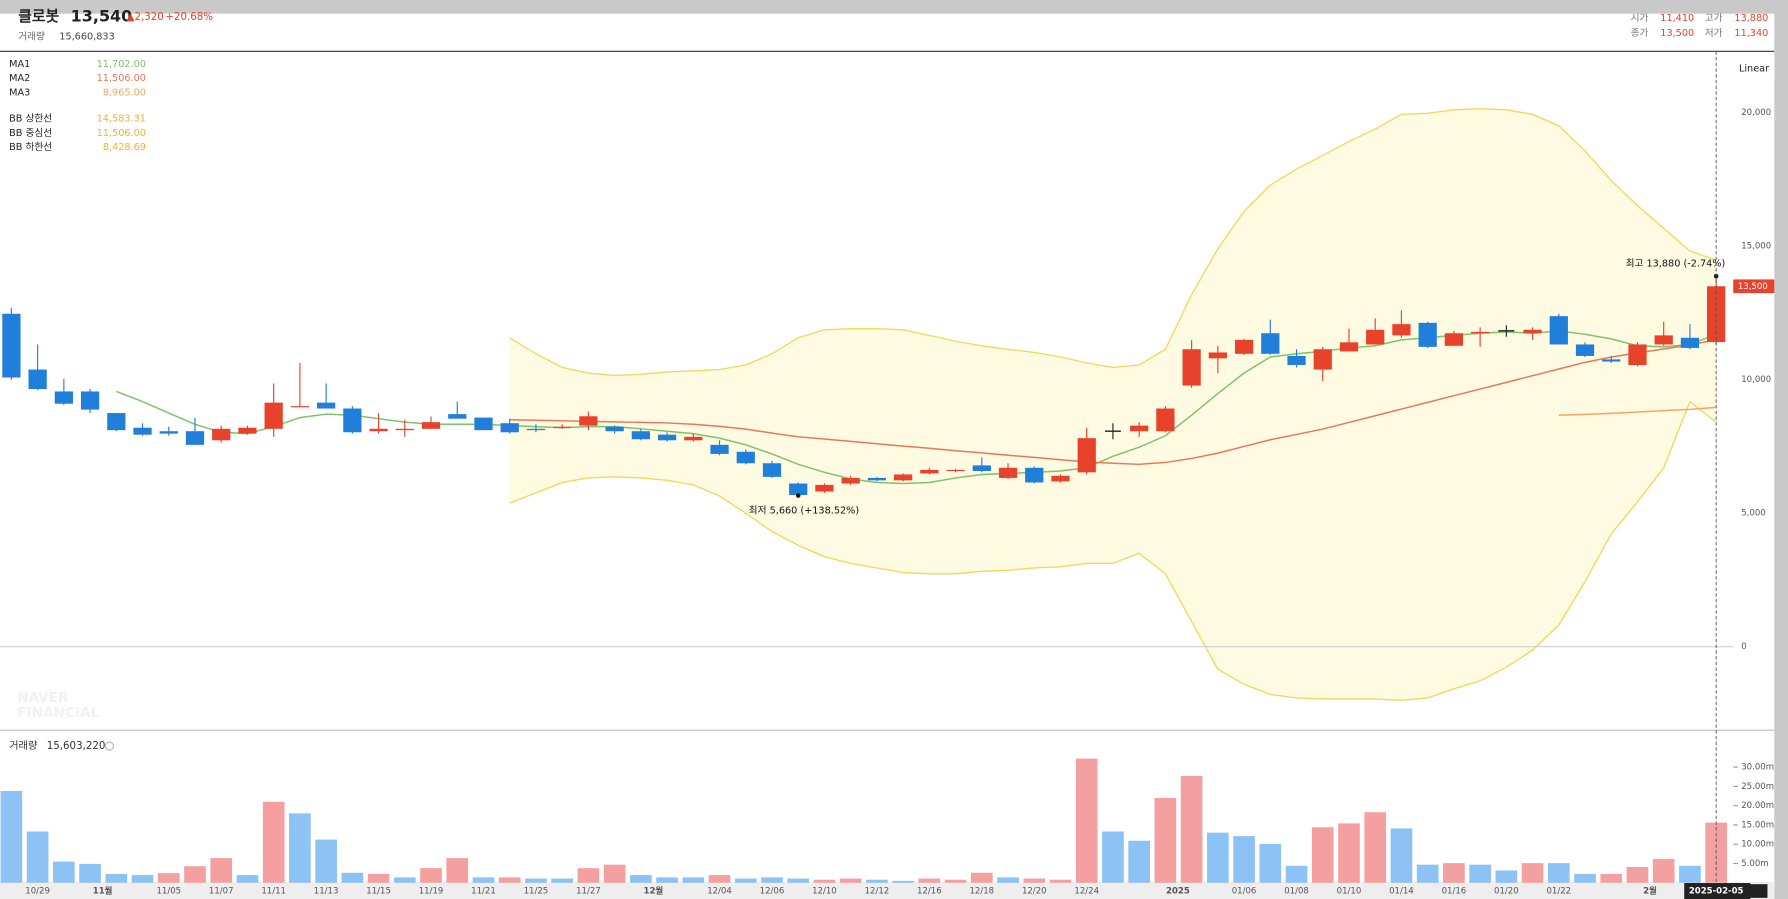 This screenshot has height=899, width=1788. What do you see at coordinates (981, 892) in the screenshot?
I see `x-tick-label: 12/18` at bounding box center [981, 892].